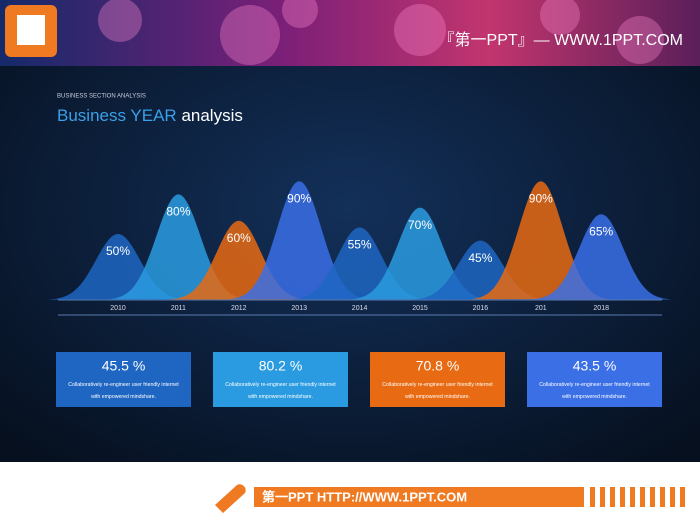 The image size is (700, 530). What do you see at coordinates (561, 40) in the screenshot?
I see `brand: 『第一PPT』— WWW.1PPT.COM` at bounding box center [561, 40].